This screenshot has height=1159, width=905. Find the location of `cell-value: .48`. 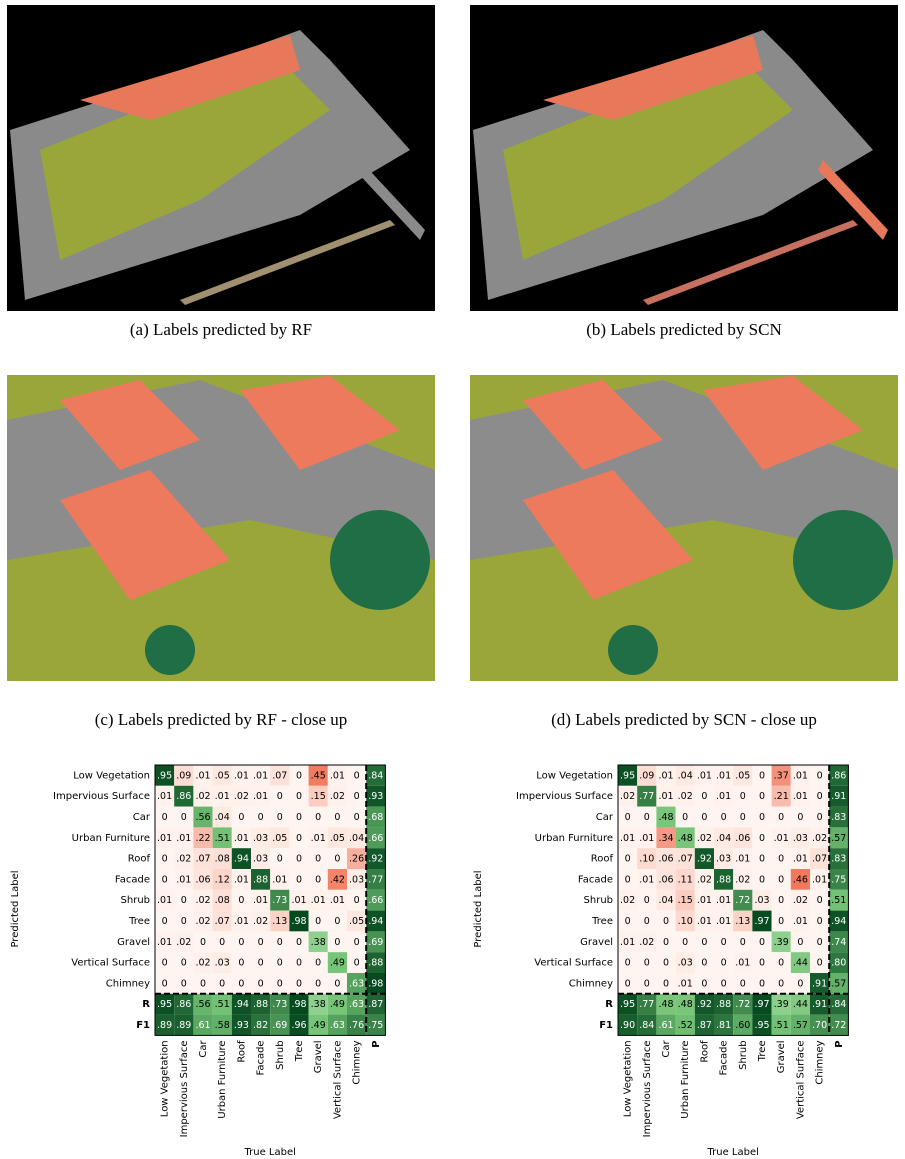

cell-value: .48 is located at coordinates (685, 1004).